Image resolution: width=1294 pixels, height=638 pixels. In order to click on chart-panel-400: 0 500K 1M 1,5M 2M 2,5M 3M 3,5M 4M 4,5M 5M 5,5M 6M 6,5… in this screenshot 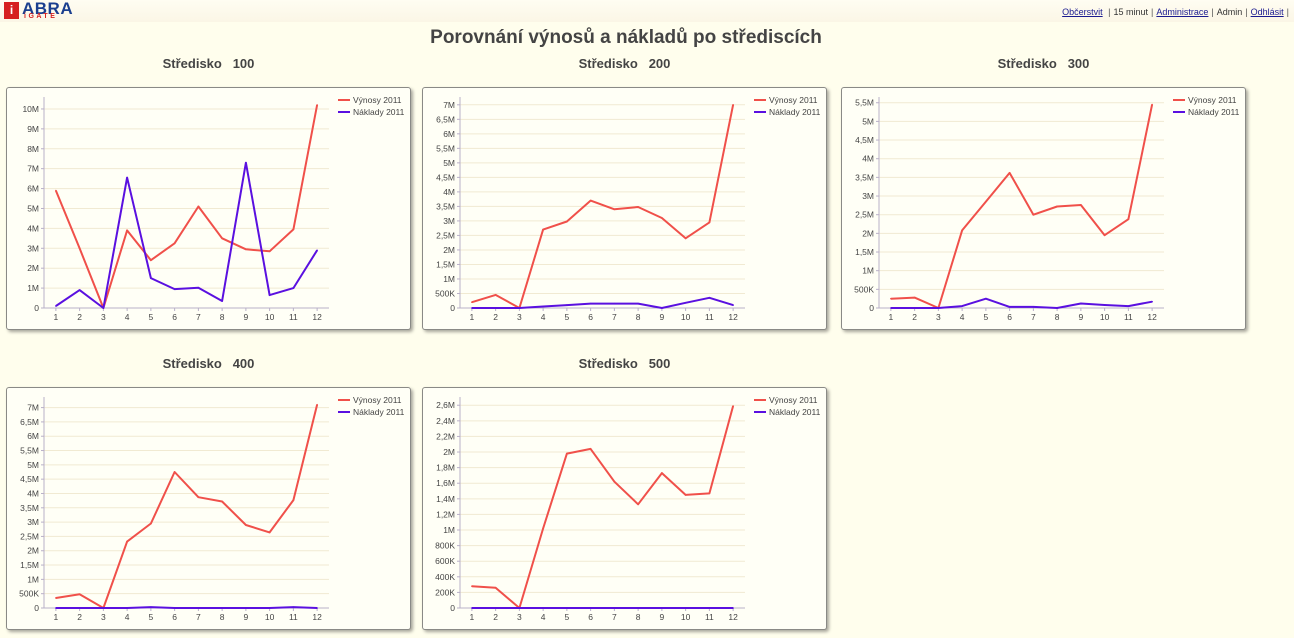, I will do `click(208, 508)`.